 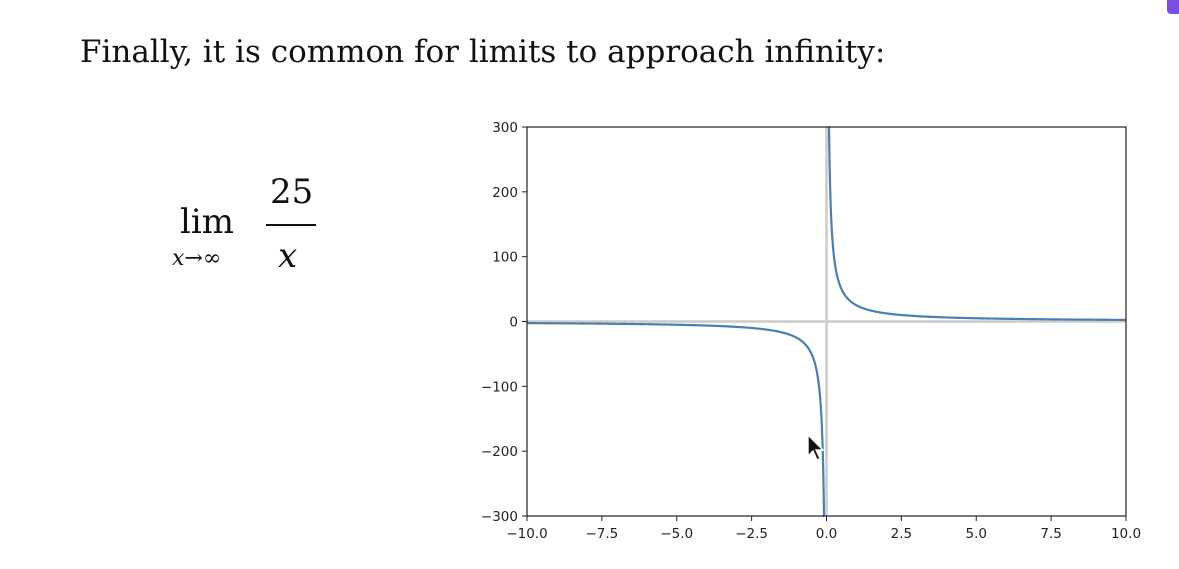 What do you see at coordinates (751, 534) in the screenshot?
I see `x-tick-label: −2.5` at bounding box center [751, 534].